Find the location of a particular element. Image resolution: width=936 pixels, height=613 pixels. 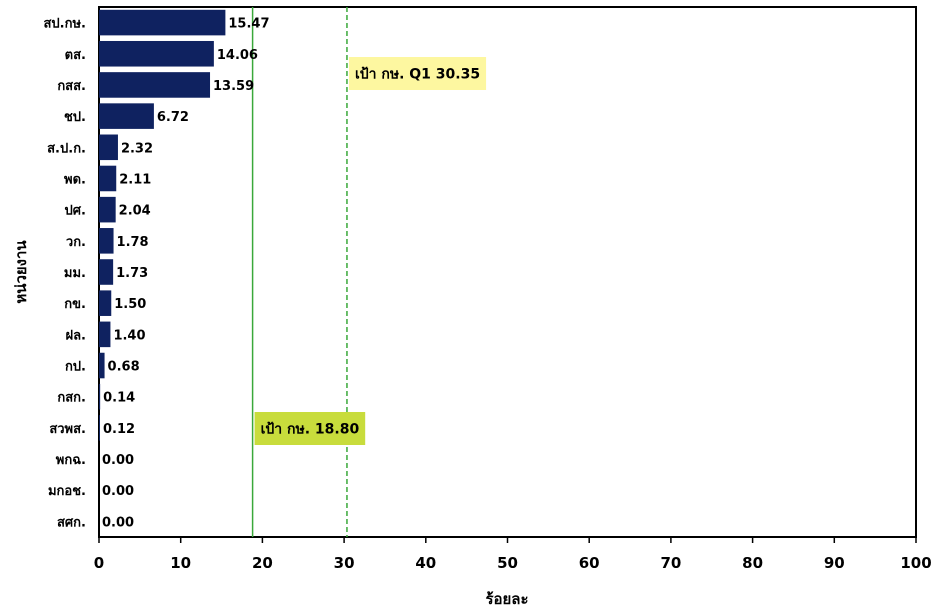

data-label: 15.47 is located at coordinates (248, 24).